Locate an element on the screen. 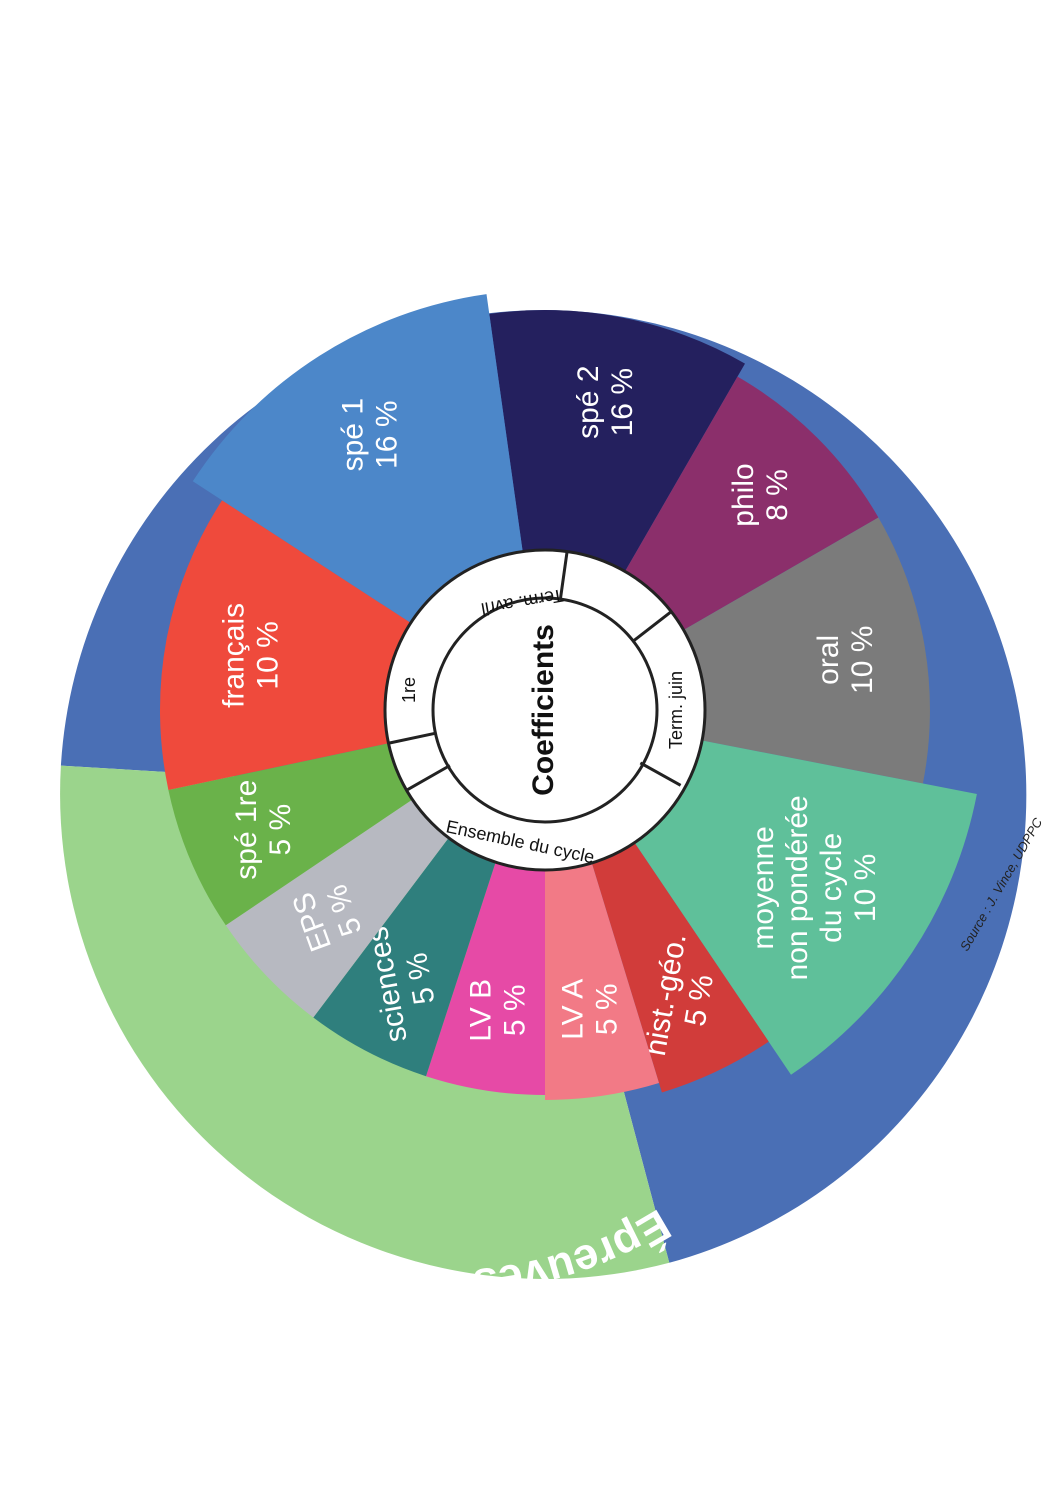  slice-label-line: LV A is located at coordinates (573, 1009).